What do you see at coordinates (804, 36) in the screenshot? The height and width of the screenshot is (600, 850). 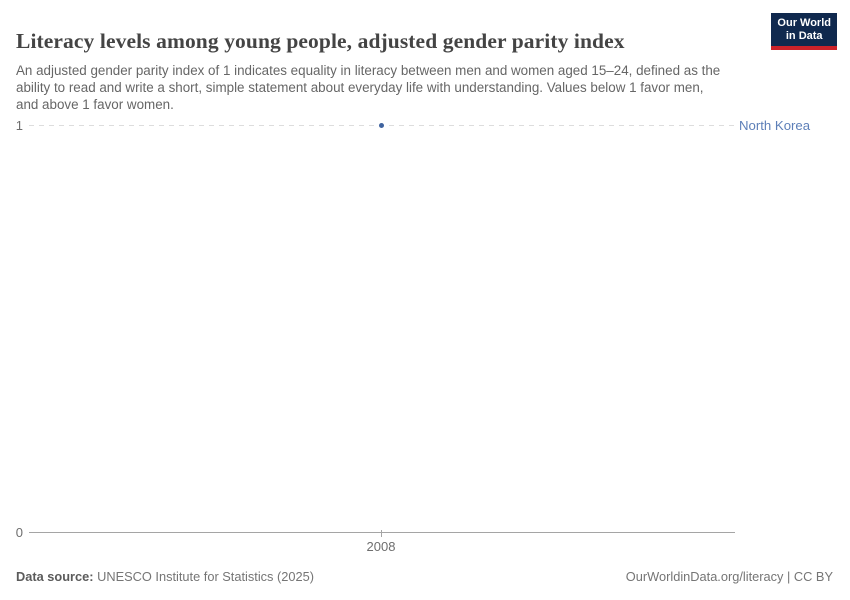 I see `owid-logo-line2: in Data` at bounding box center [804, 36].